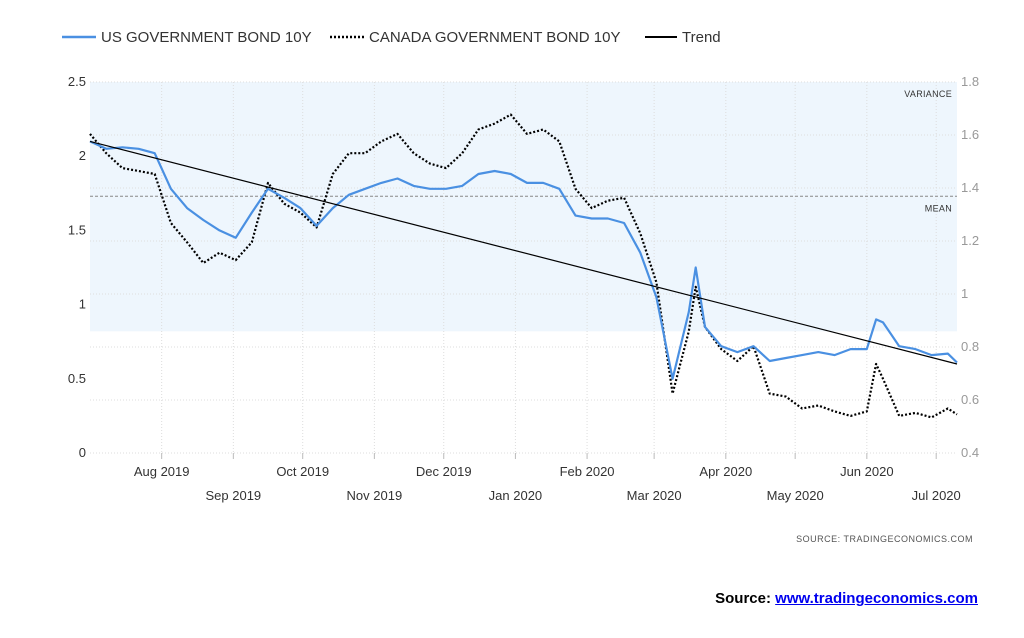 This screenshot has width=1024, height=638. I want to click on x-tick-label: Sep 2019, so click(234, 495).